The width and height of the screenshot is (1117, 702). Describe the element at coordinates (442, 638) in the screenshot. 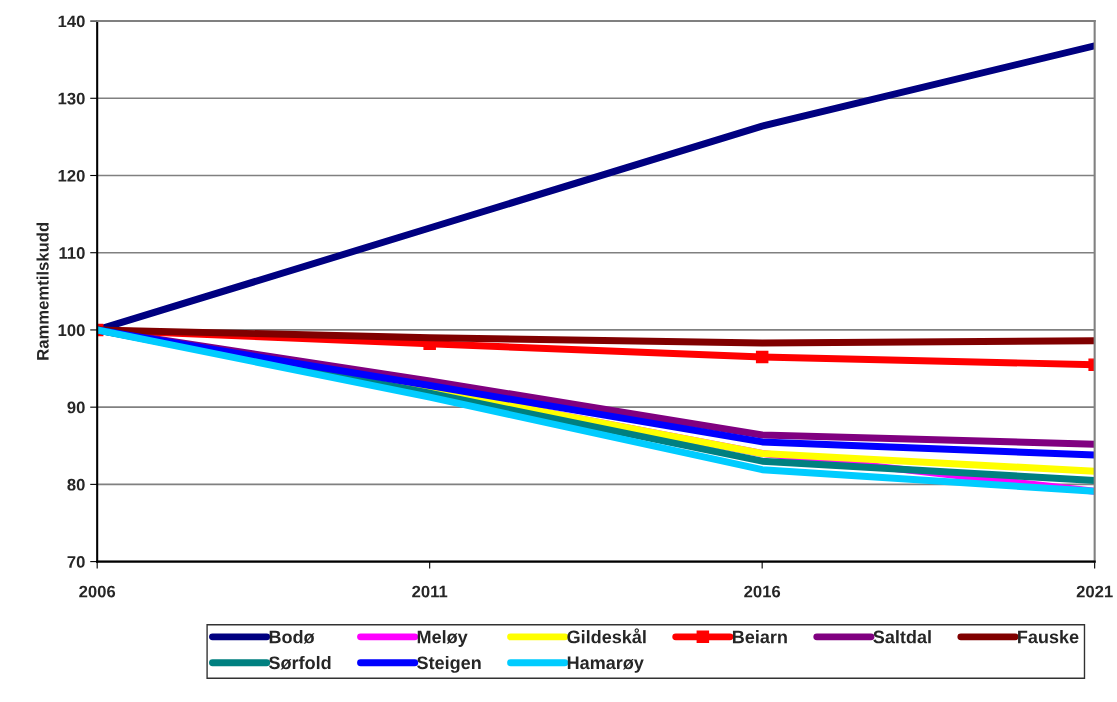

I see `legend-label: Meløy` at that location.